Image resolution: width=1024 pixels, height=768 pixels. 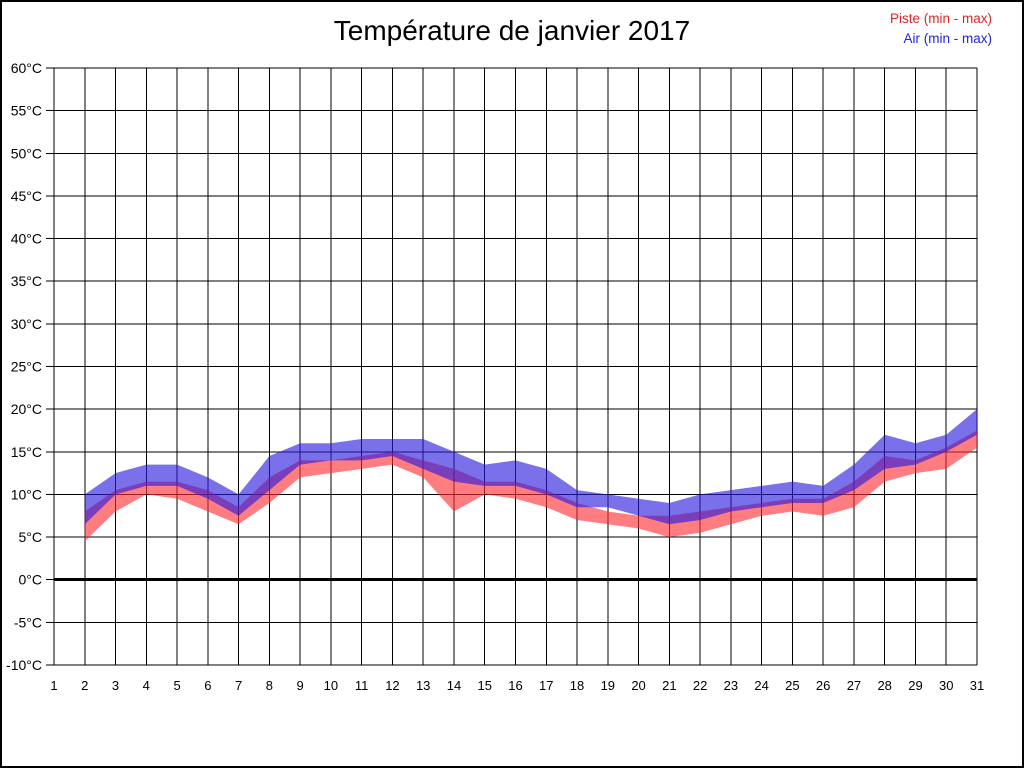 I want to click on y-axis-label: 60°C, so click(x=26, y=68).